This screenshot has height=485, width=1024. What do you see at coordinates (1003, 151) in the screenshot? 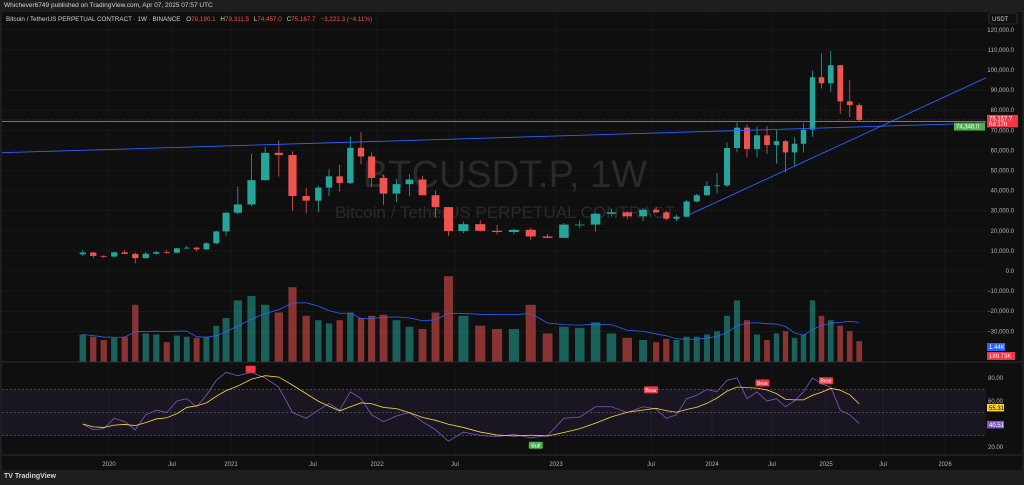
I see `price-tick-label: 60,000.0` at bounding box center [1003, 151].